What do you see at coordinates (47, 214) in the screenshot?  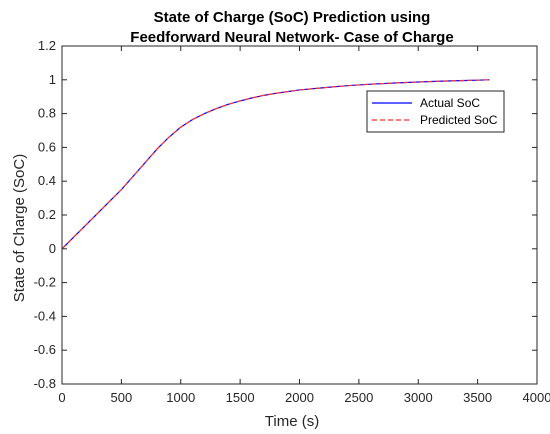 I see `y-tick-label: 0.2` at bounding box center [47, 214].